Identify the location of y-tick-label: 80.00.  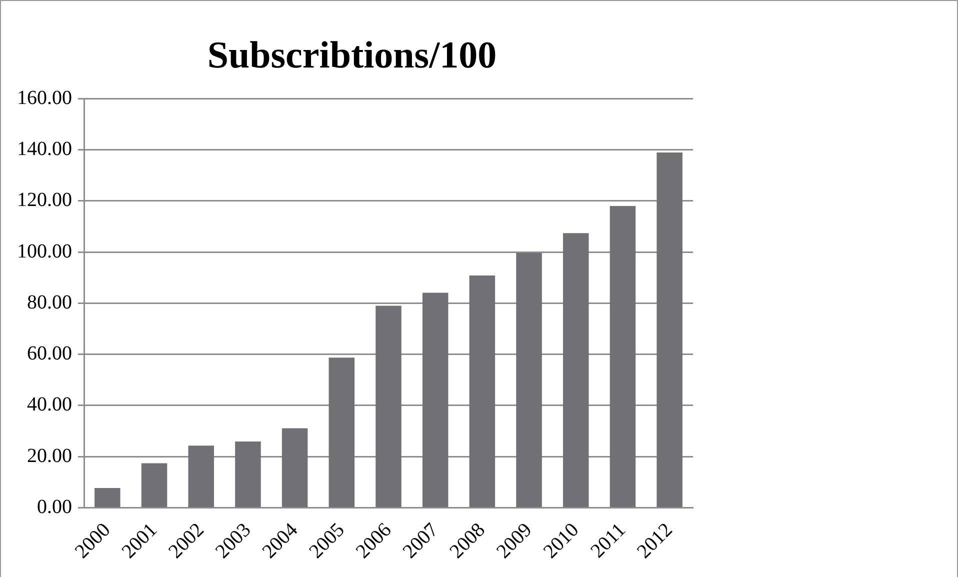
(49, 302).